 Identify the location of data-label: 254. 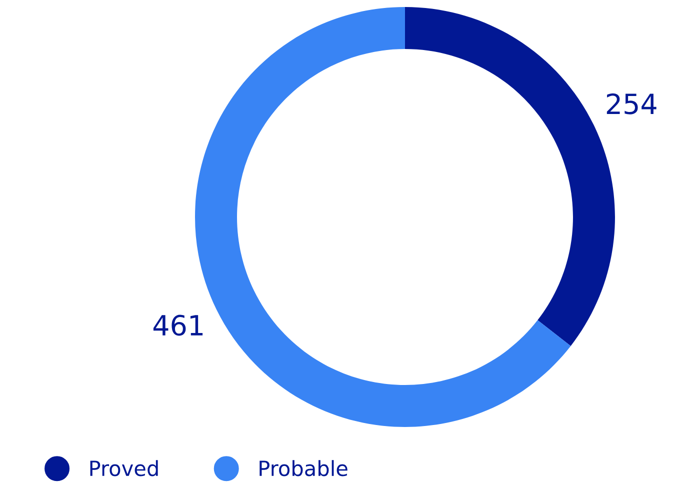
(631, 103).